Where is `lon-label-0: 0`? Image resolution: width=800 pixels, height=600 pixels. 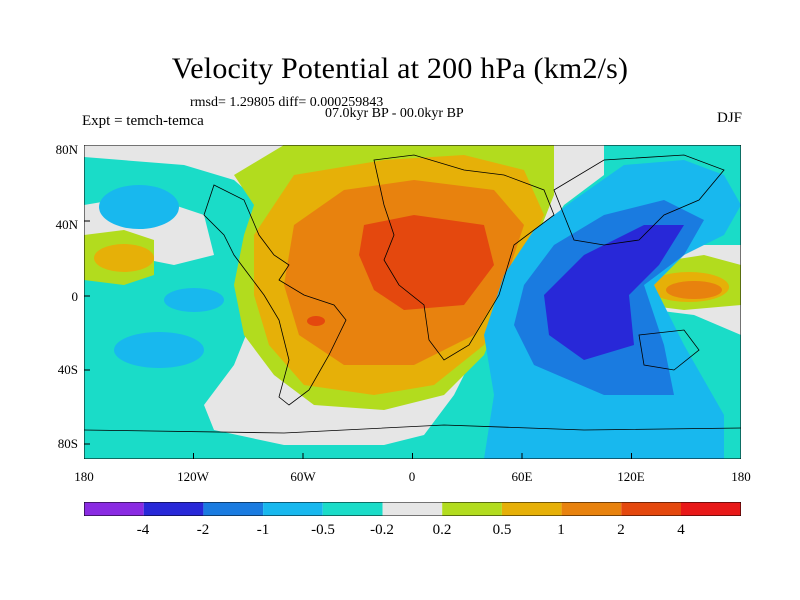 lon-label-0: 0 is located at coordinates (412, 476).